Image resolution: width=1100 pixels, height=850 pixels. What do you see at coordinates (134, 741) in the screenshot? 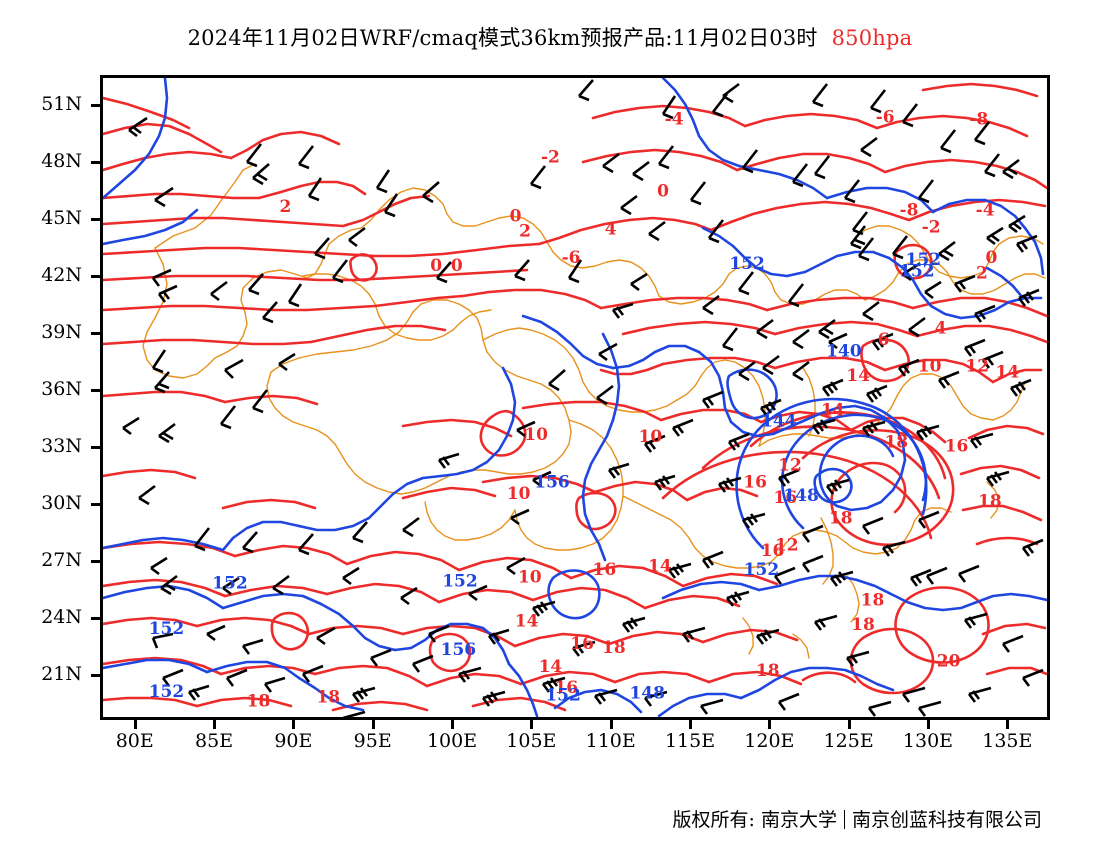
I see `x-axis-label: 80E` at bounding box center [134, 741].